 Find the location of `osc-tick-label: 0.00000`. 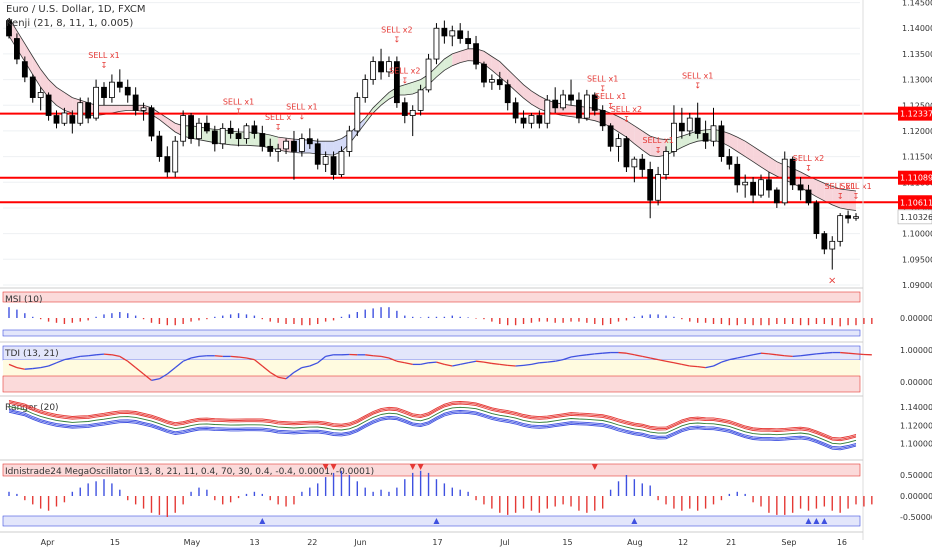

osc-tick-label: 0.00000 is located at coordinates (916, 496).